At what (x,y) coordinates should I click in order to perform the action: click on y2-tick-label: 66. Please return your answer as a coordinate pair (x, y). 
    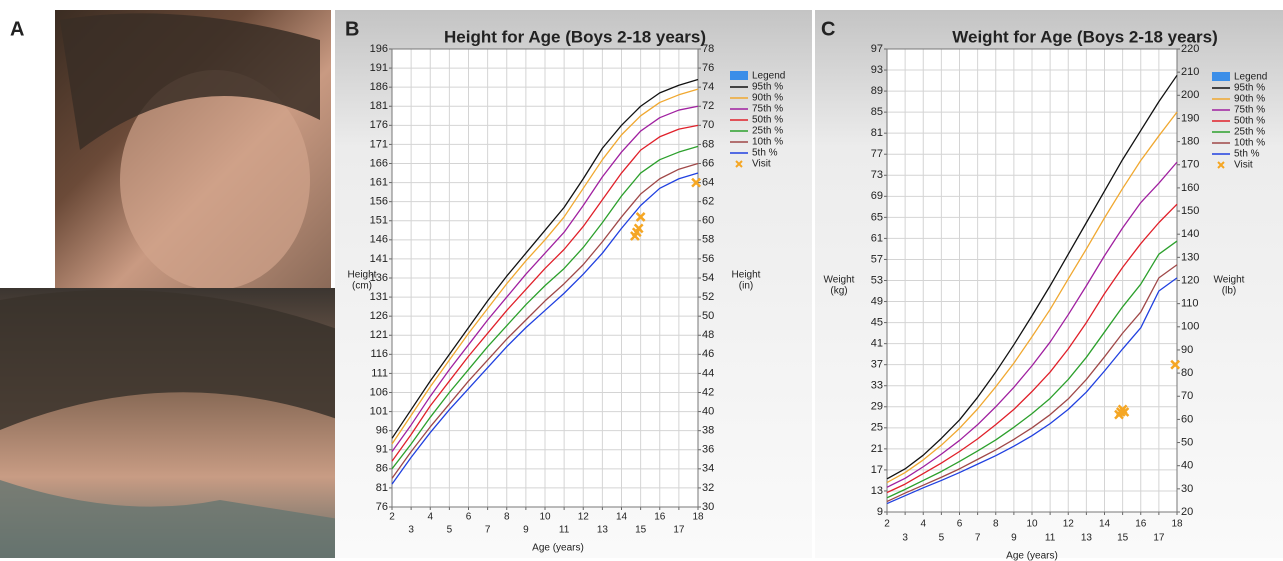
    Looking at the image, I should click on (708, 163).